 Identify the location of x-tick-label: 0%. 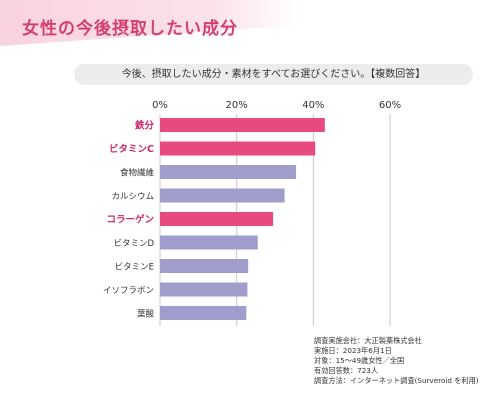
(160, 105).